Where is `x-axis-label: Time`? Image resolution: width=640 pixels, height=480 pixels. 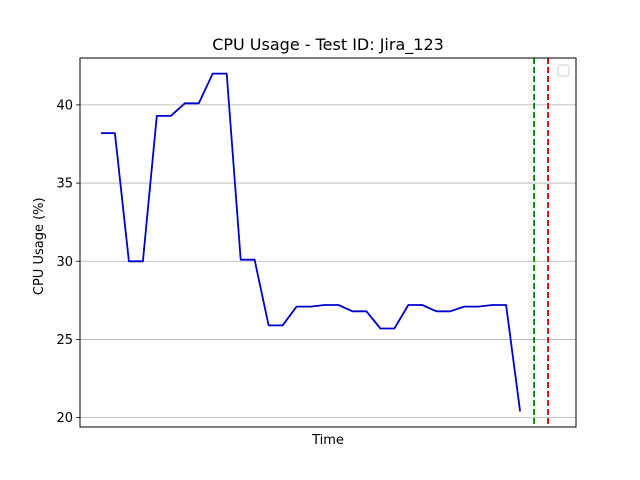 x-axis-label: Time is located at coordinates (327, 440).